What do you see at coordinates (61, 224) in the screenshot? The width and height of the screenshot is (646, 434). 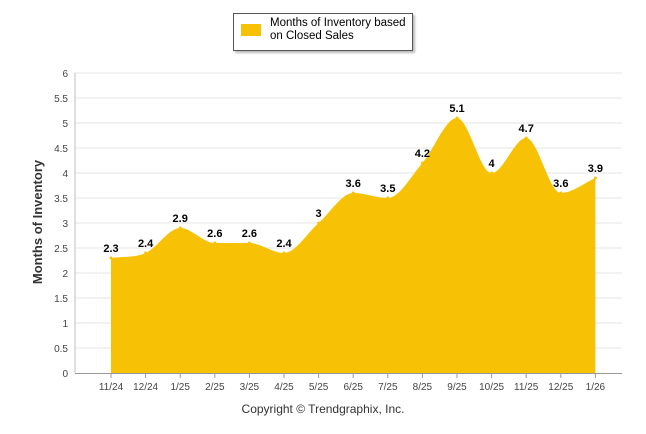 I see `y-tick-labels: 0 0.5 1 1.5 2 2.5 3 3.5 4 4.5 5 5.5 6` at bounding box center [61, 224].